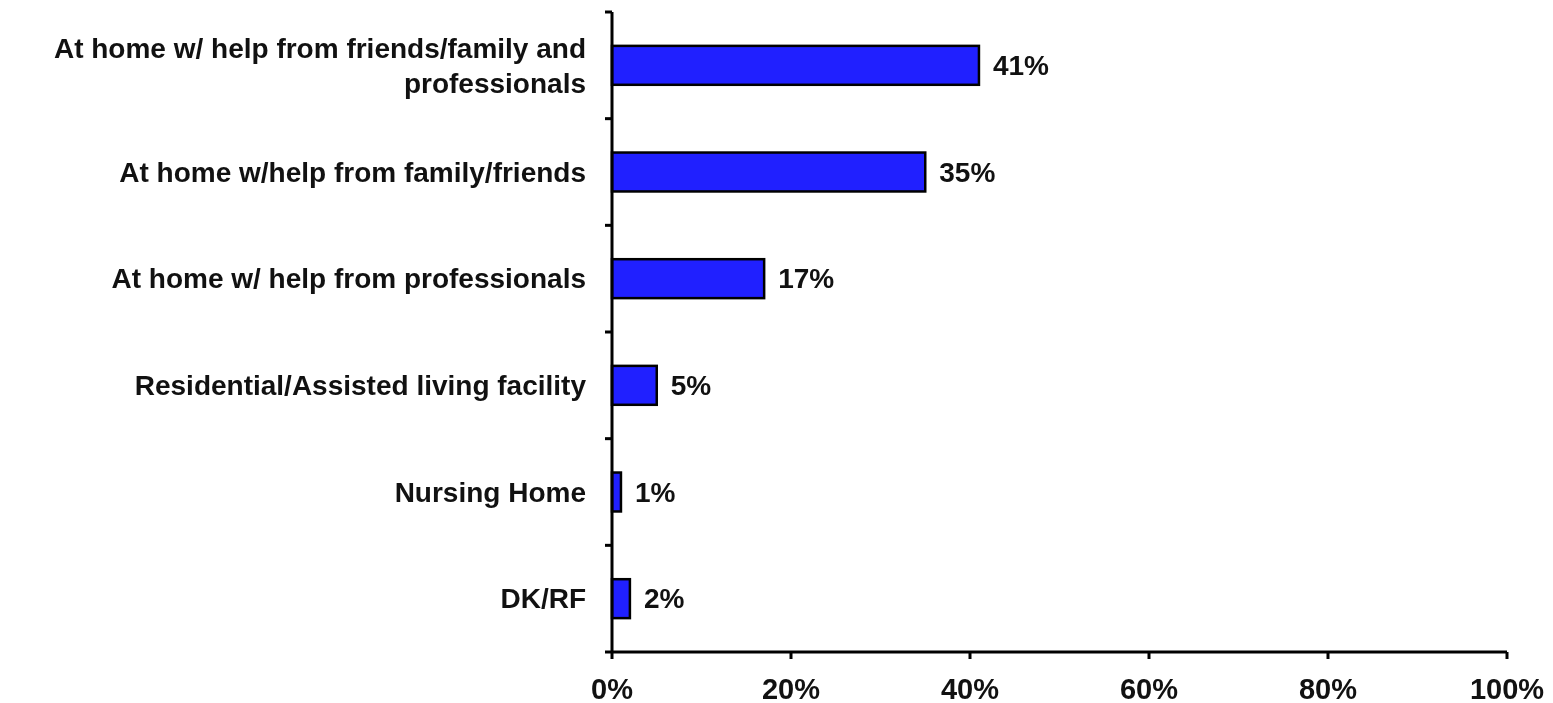 The height and width of the screenshot is (703, 1553). Describe the element at coordinates (806, 279) in the screenshot. I see `data-label: 17%` at that location.